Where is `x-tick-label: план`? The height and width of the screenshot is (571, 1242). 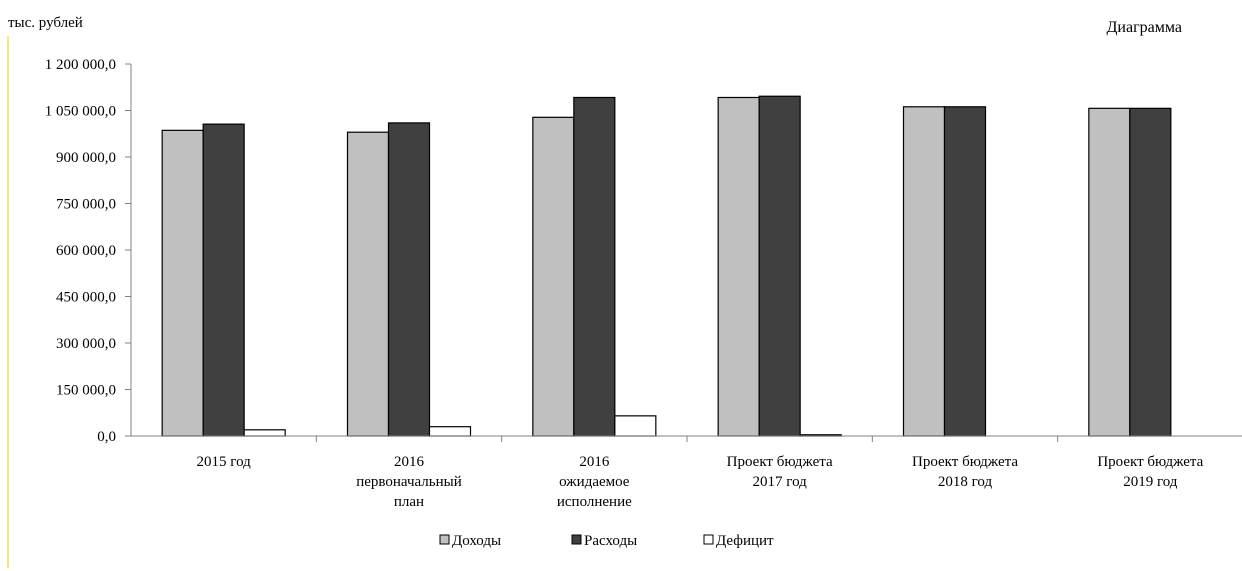
x-tick-label: план is located at coordinates (409, 502).